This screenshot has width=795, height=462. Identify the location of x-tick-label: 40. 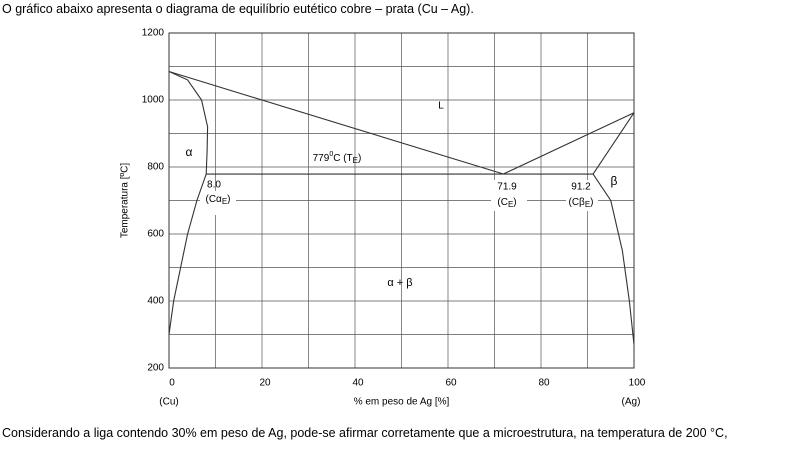
(358, 383).